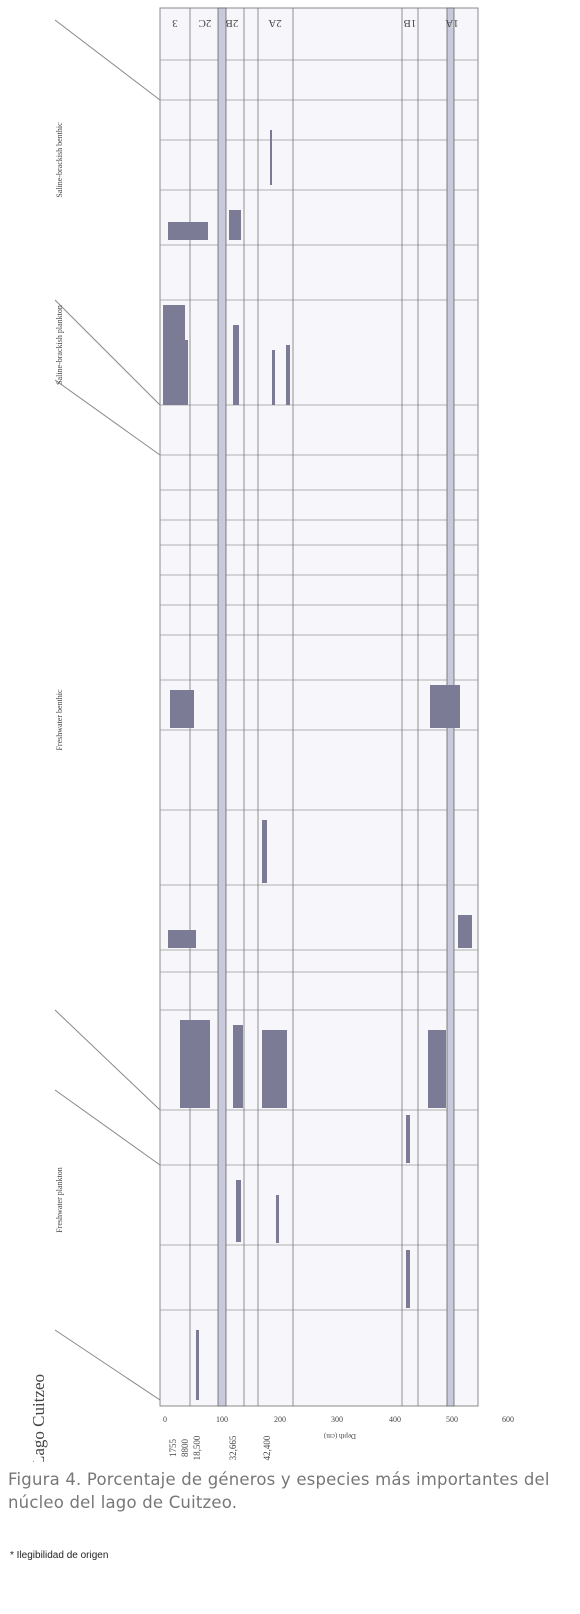 The image size is (580, 1614). What do you see at coordinates (395, 1419) in the screenshot?
I see `depth-tick: 400` at bounding box center [395, 1419].